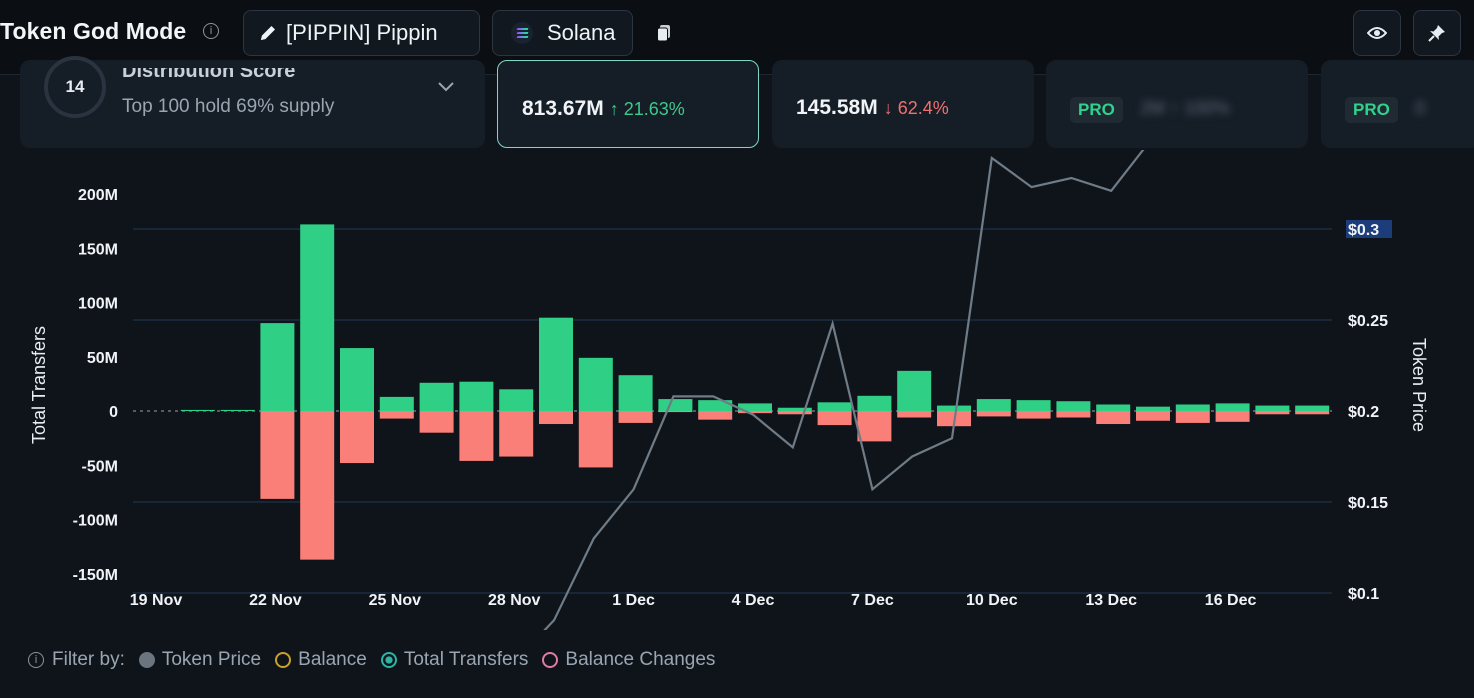 The image size is (1474, 698). Describe the element at coordinates (113, 412) in the screenshot. I see `left-tick-label: 0` at that location.